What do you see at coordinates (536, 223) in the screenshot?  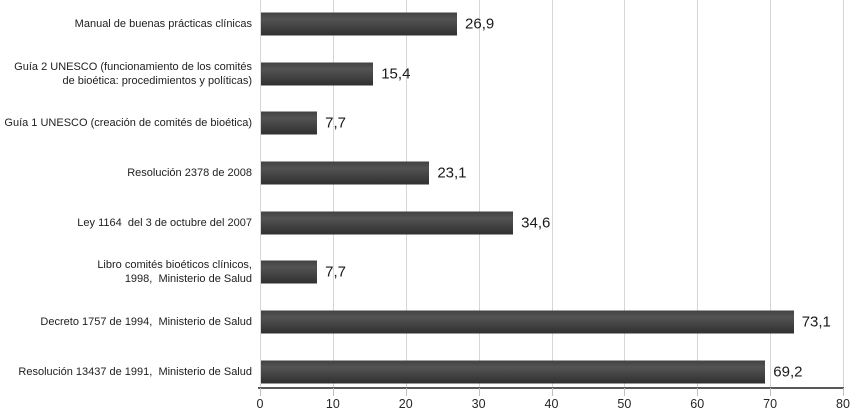 I see `value-label: 34,6` at bounding box center [536, 223].